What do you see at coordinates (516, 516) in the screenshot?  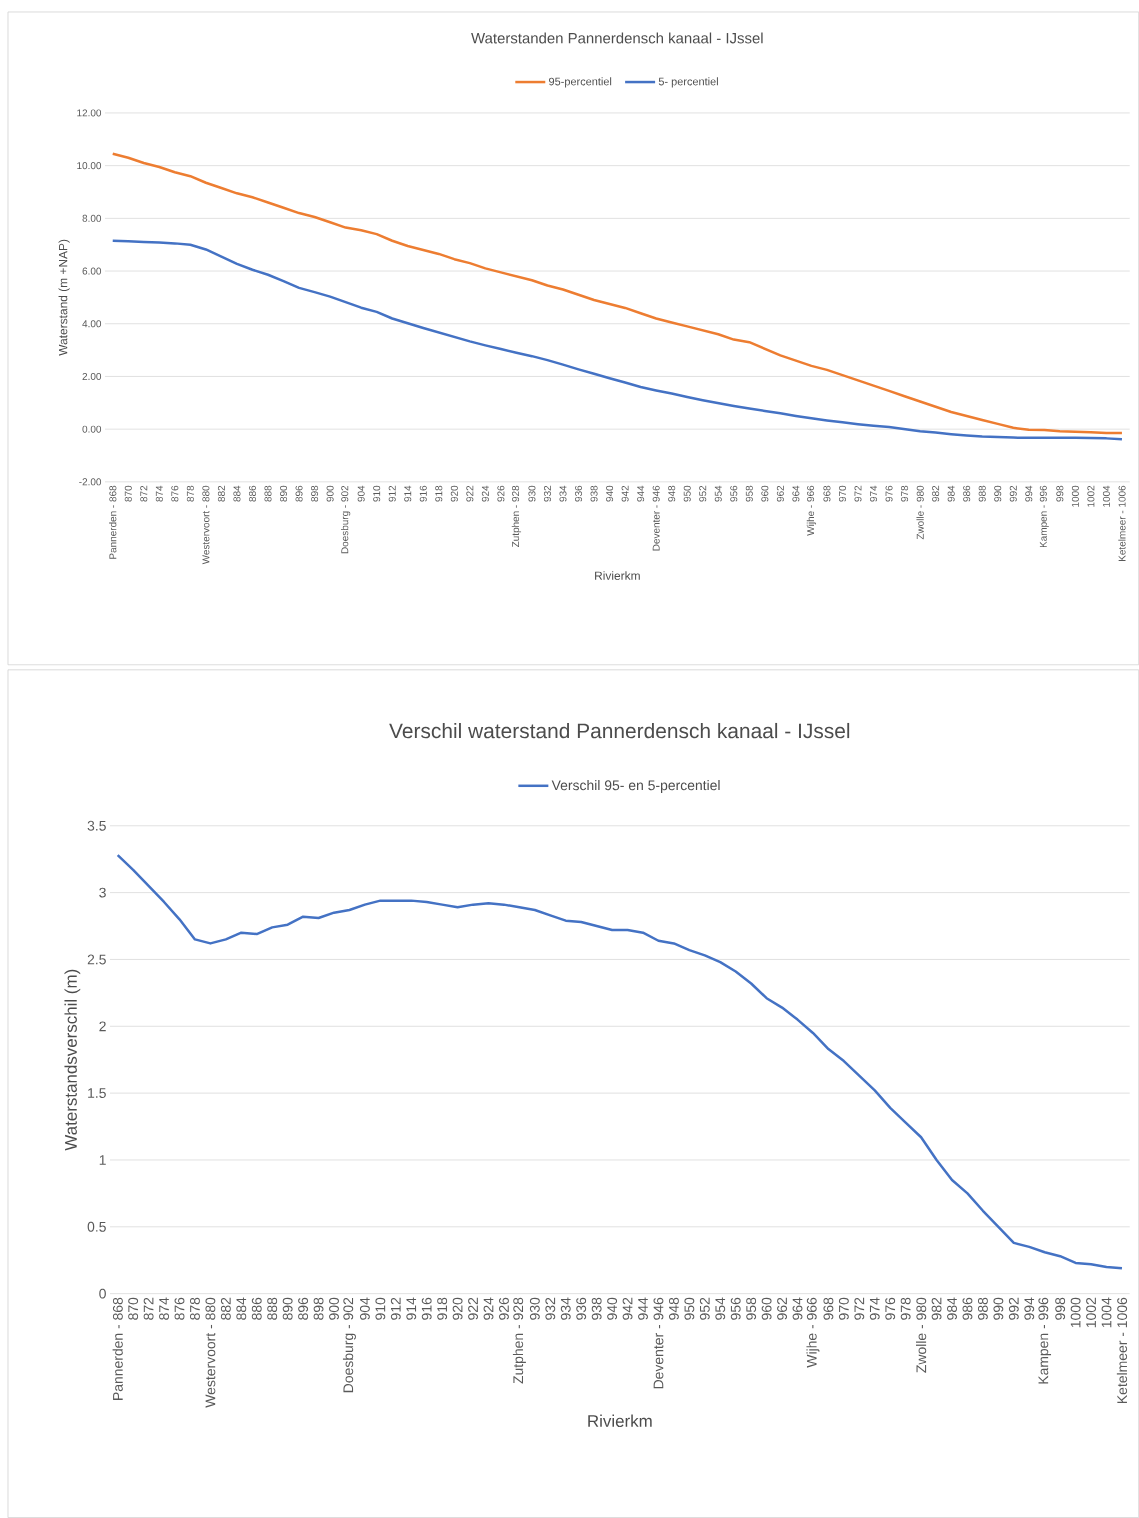 I see `x-tick-label: Zutphen - 928` at bounding box center [516, 516].